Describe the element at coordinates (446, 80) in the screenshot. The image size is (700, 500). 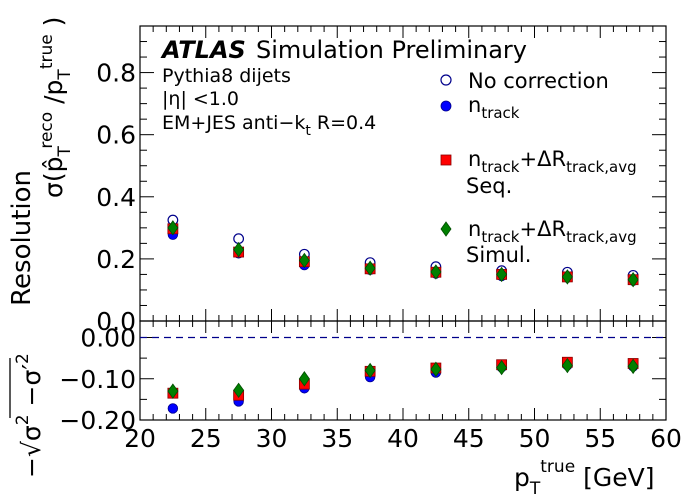
I see `legend-marker-no-correction` at that location.